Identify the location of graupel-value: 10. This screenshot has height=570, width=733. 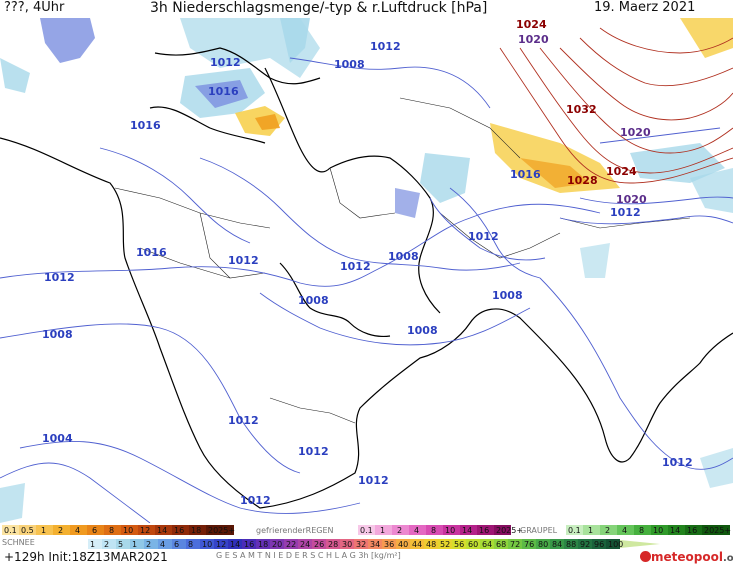
(658, 530).